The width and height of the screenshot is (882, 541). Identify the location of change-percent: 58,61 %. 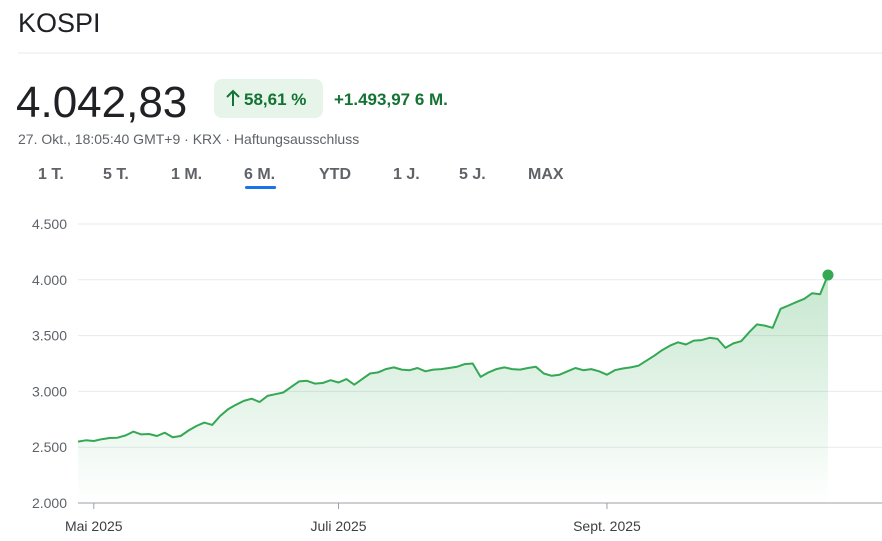
(275, 99).